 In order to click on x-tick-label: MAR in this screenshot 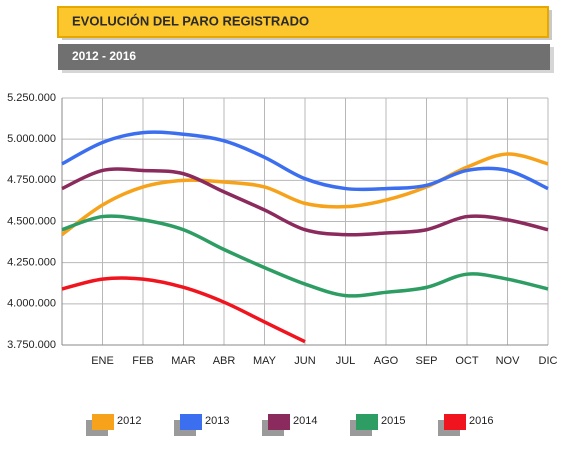, I will do `click(183, 361)`.